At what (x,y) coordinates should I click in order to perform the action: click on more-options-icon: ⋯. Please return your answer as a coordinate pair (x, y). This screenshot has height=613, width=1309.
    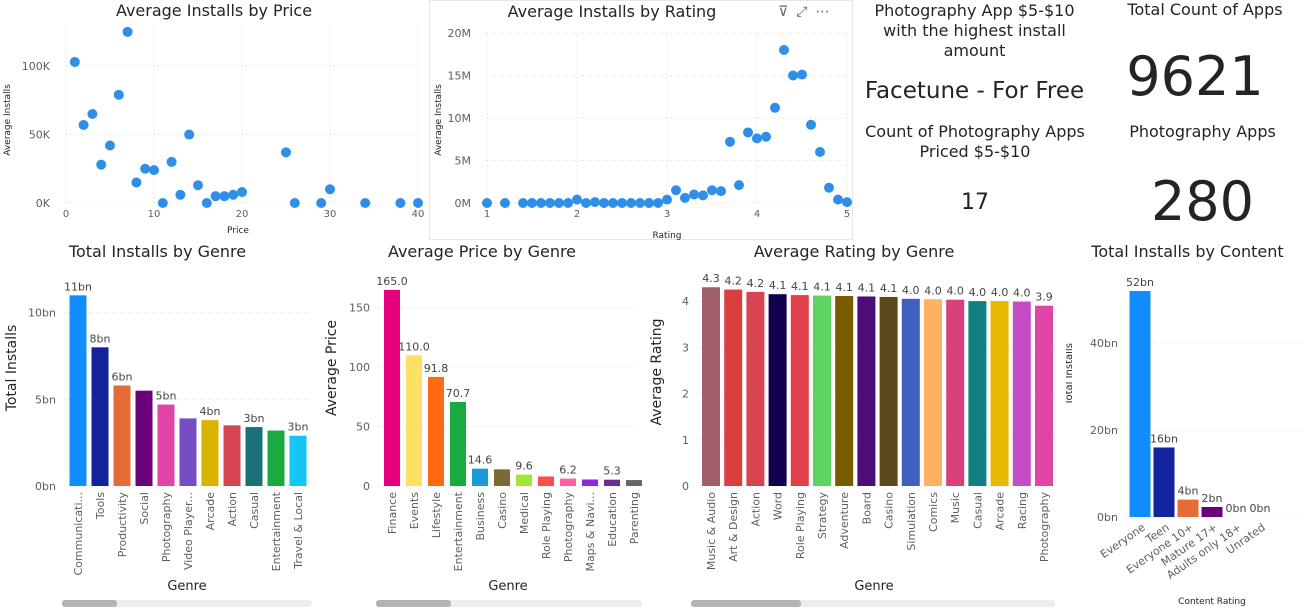
    Looking at the image, I should click on (826, 12).